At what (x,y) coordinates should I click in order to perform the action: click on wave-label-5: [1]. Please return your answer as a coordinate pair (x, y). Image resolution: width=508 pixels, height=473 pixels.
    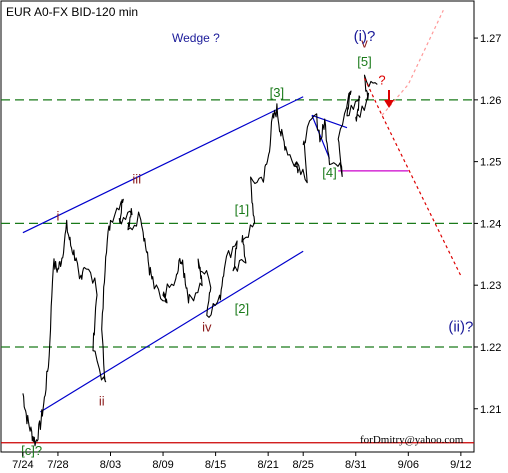
    Looking at the image, I should click on (242, 209).